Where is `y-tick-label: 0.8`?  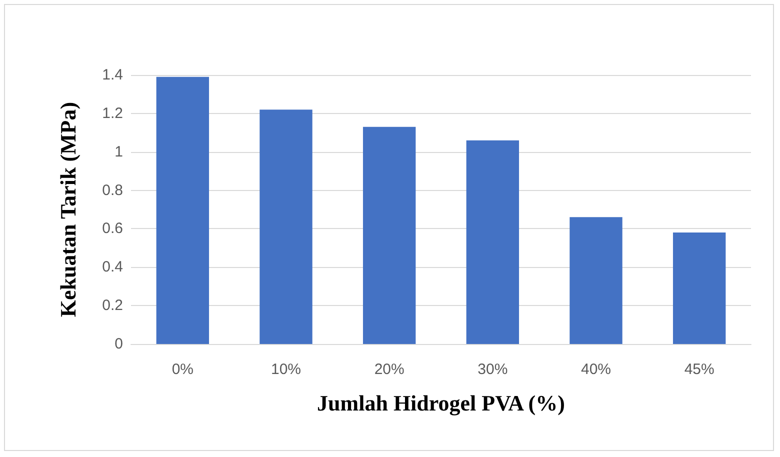 y-tick-label: 0.8 is located at coordinates (112, 190).